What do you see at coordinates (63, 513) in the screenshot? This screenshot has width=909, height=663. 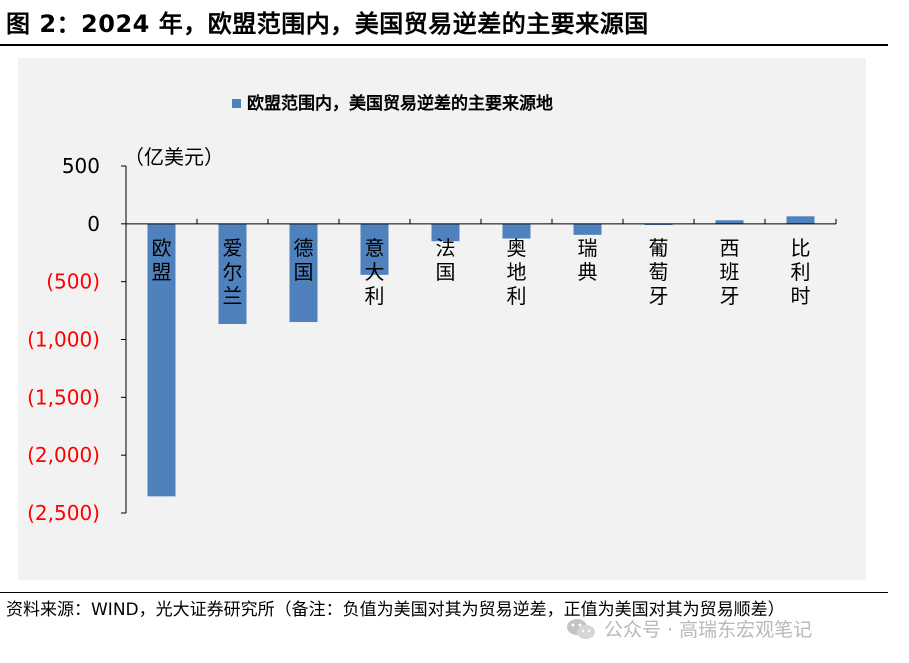 I see `y-tick-label: (2,500)` at bounding box center [63, 513].